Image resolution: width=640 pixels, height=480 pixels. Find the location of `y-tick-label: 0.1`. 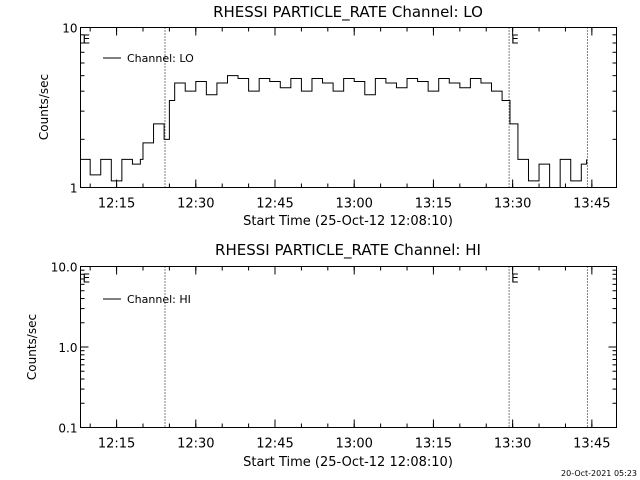

y-tick-label: 0.1 is located at coordinates (67, 429).